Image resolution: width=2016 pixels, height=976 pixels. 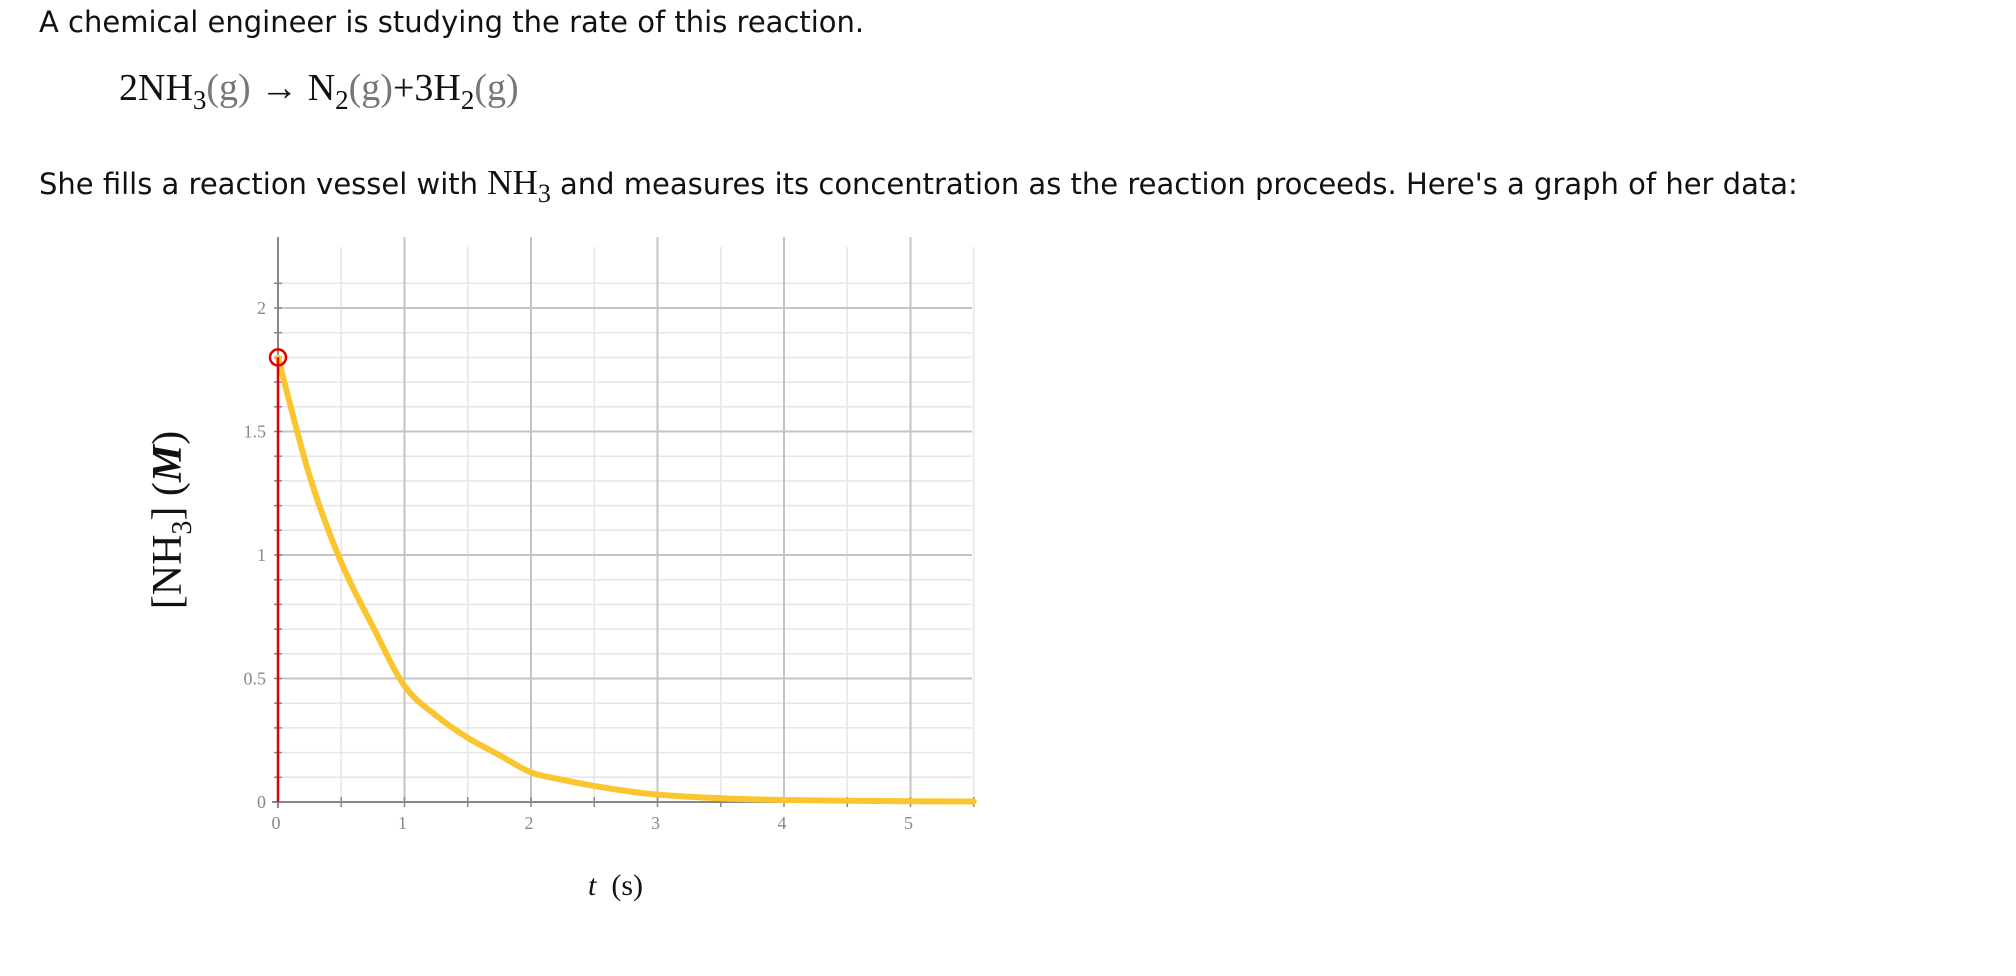 What do you see at coordinates (403, 88) in the screenshot?
I see `plus-sign: +` at bounding box center [403, 88].